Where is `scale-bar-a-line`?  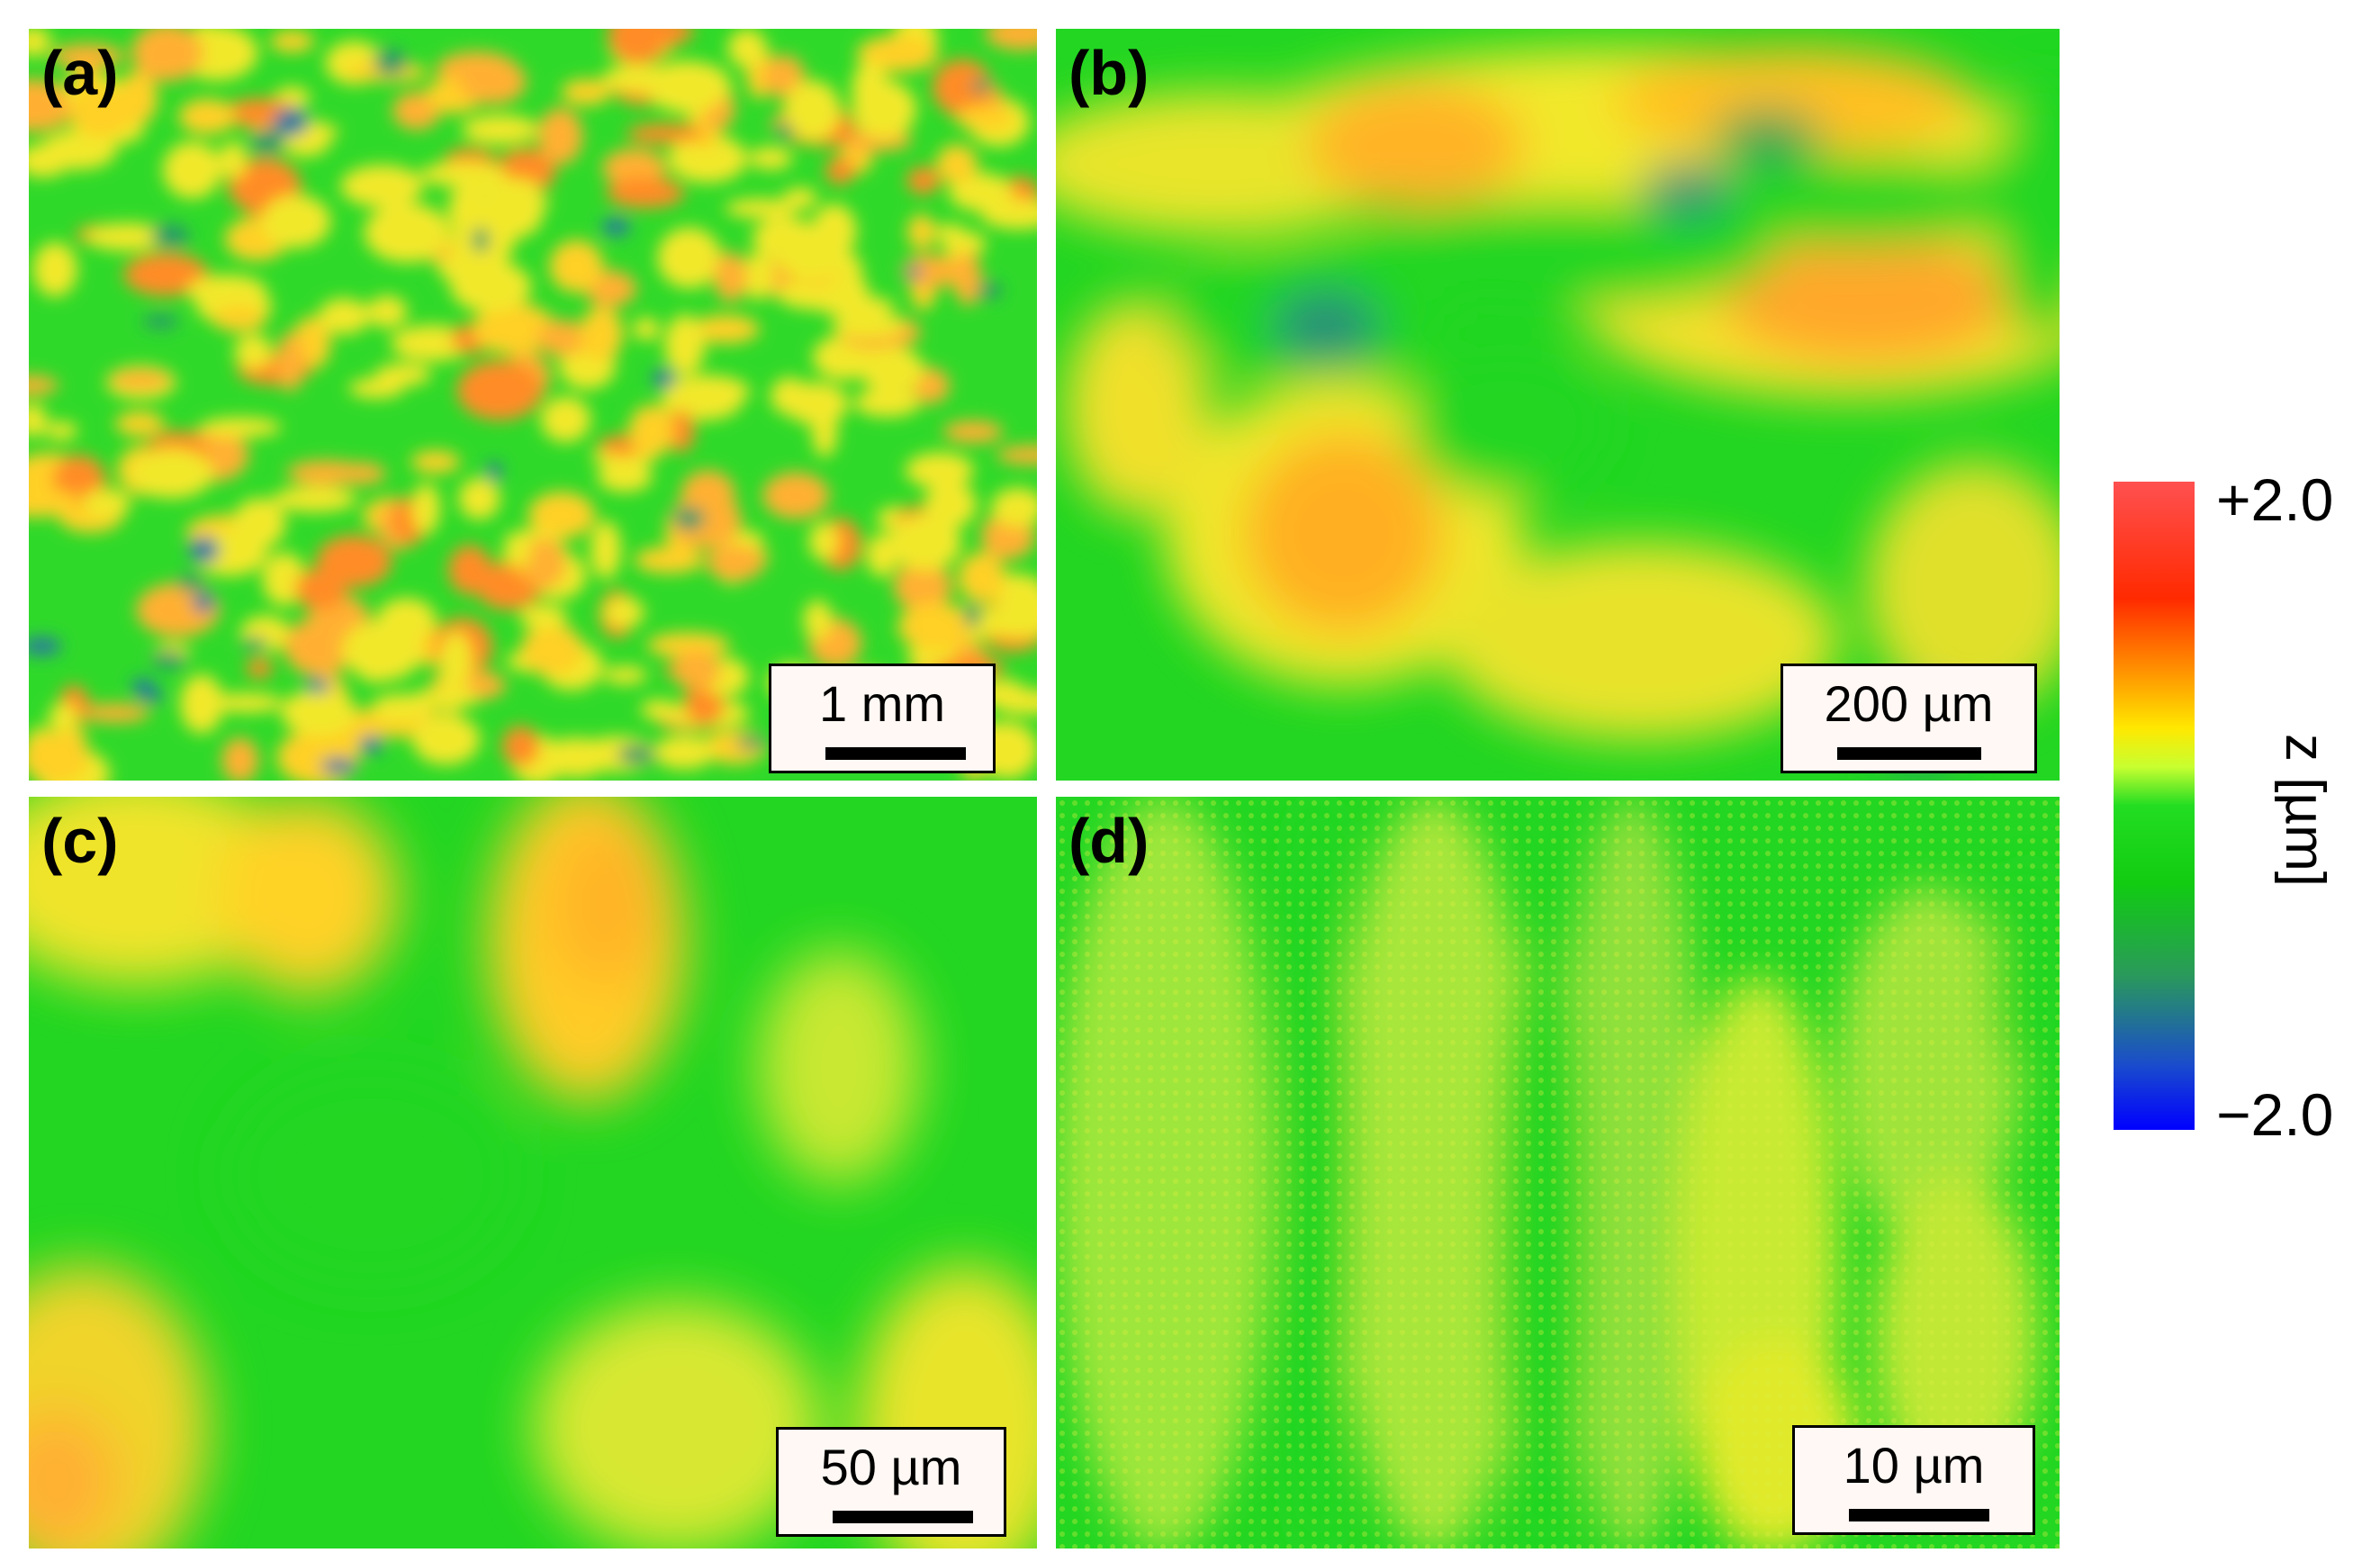 scale-bar-a-line is located at coordinates (895, 753).